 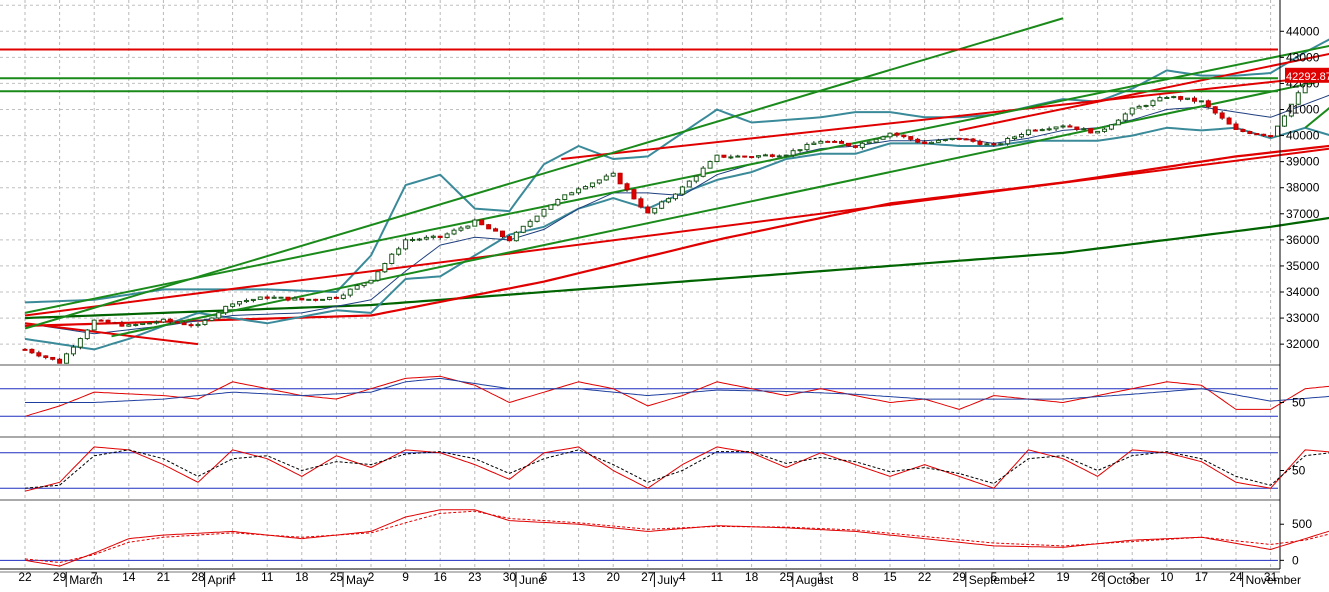 I want to click on x-month-label: August, so click(x=815, y=580).